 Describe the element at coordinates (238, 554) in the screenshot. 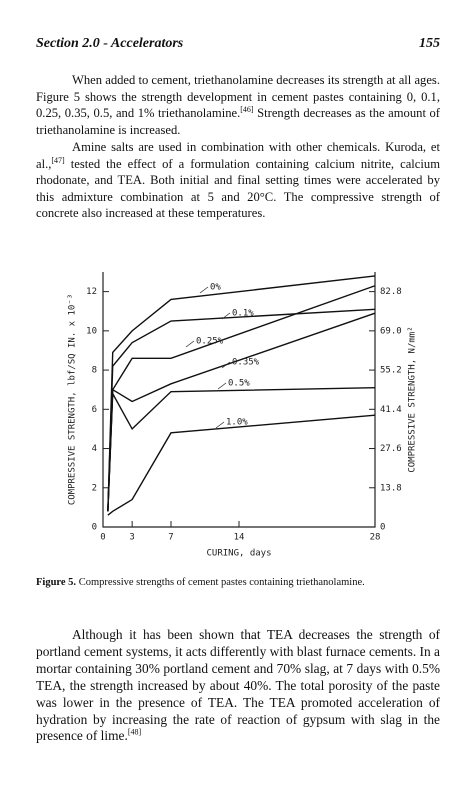

I see `x-axis-label: CURING, days` at that location.